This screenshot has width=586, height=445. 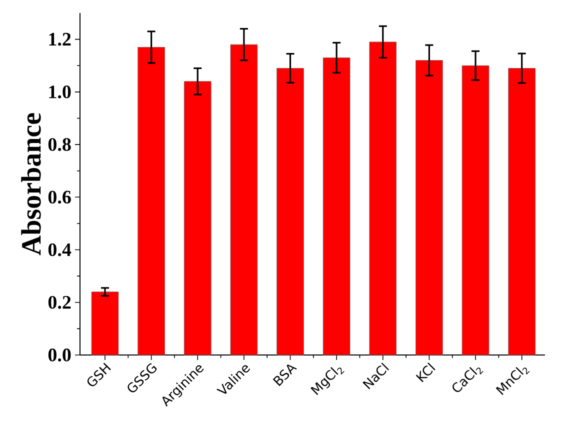 What do you see at coordinates (59, 197) in the screenshot?
I see `y-tick-label: 0.6` at bounding box center [59, 197].